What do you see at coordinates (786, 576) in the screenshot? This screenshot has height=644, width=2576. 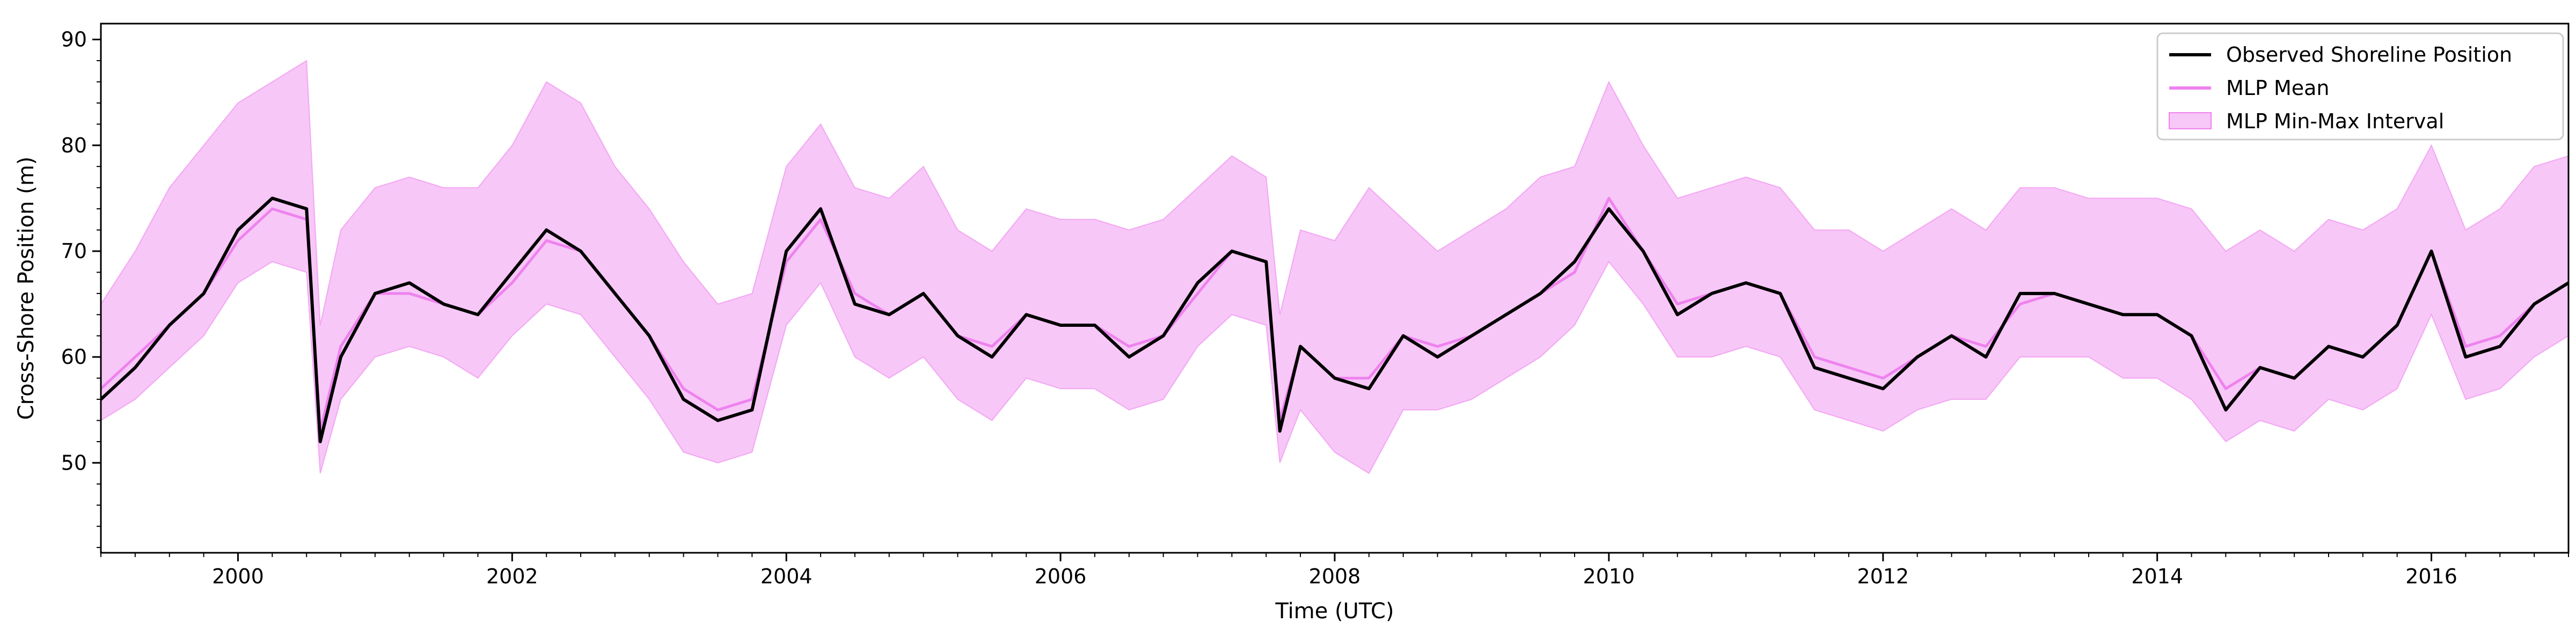 I see `x-tick-label: 2004` at bounding box center [786, 576].